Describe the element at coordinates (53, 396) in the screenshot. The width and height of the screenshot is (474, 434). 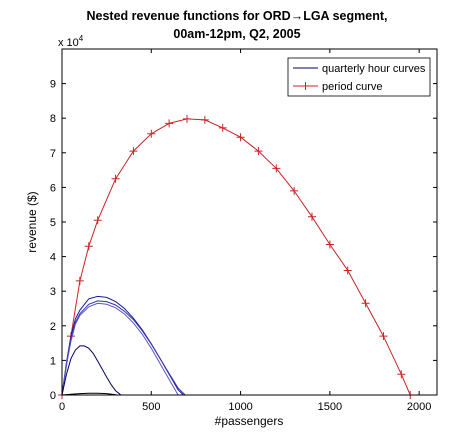
I see `y-tick-label: 0` at that location.